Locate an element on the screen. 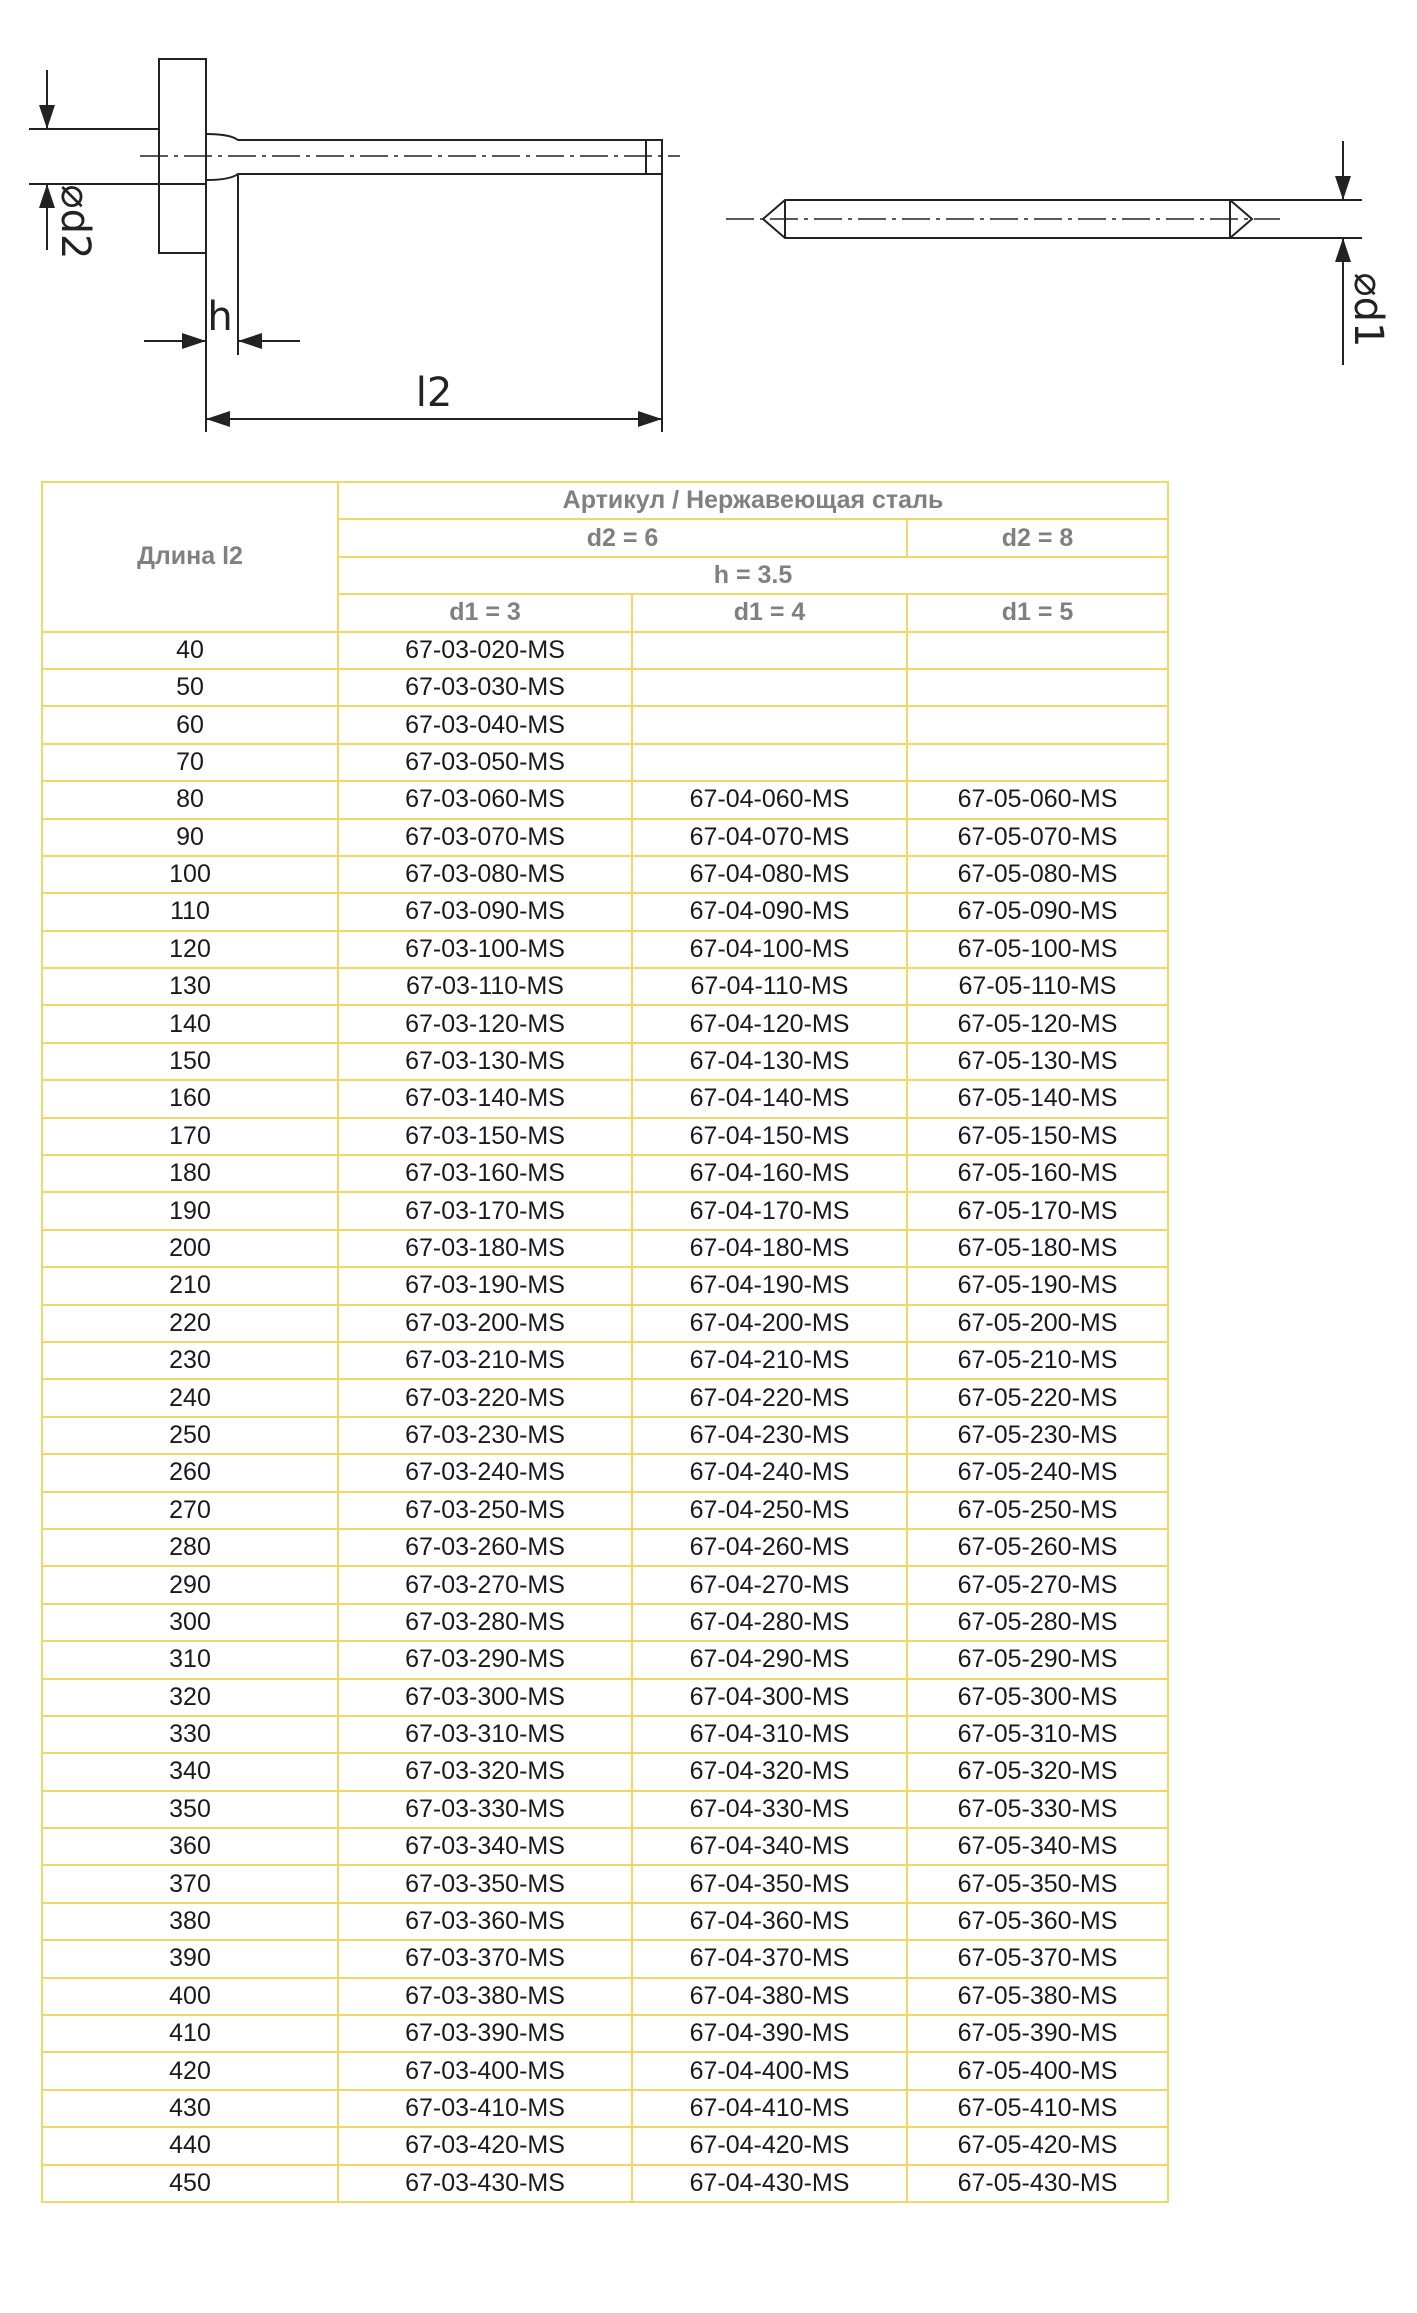 The width and height of the screenshot is (1417, 2313). length-cell: 110 is located at coordinates (190, 912).